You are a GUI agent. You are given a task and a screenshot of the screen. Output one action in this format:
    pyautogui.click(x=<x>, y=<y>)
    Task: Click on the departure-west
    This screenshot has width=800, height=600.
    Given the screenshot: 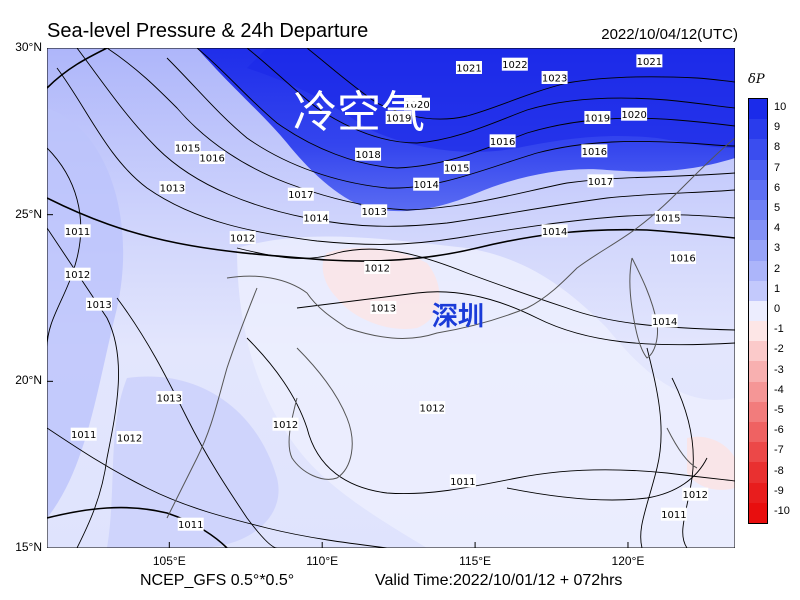 What is the action you would take?
    pyautogui.click(x=85, y=313)
    